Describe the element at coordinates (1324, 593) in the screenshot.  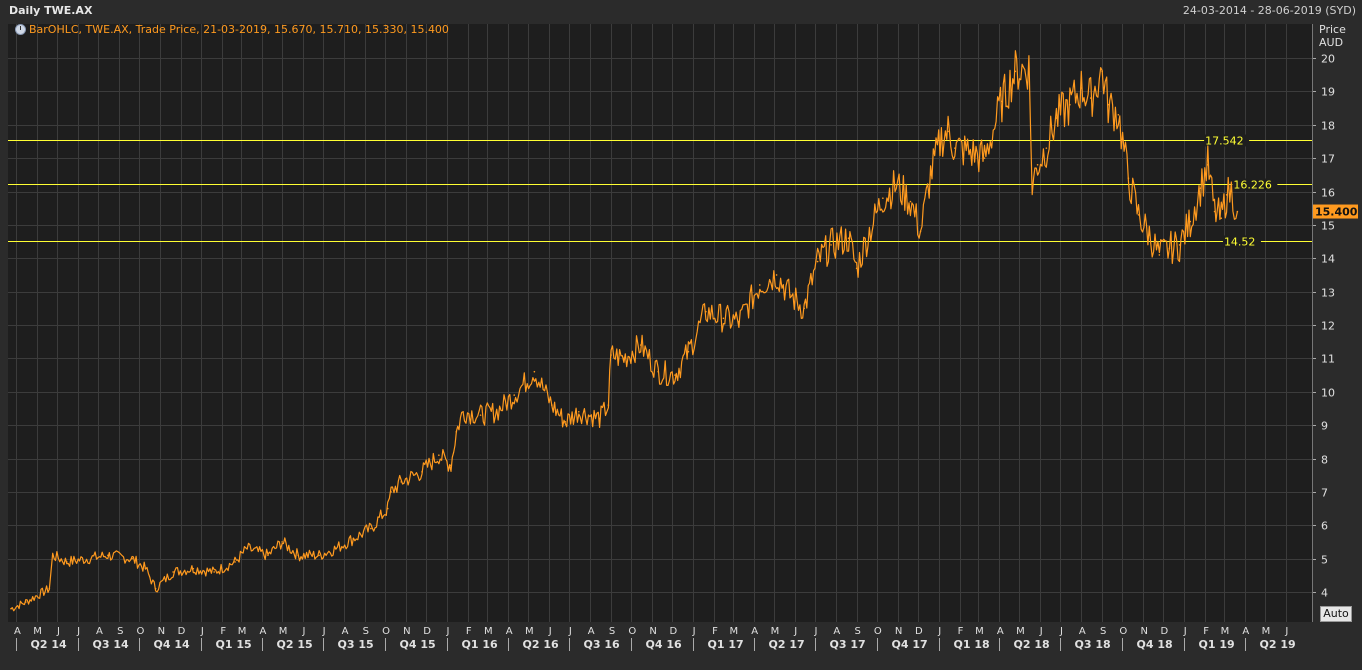
I see `price-tick-label: 4` at that location.